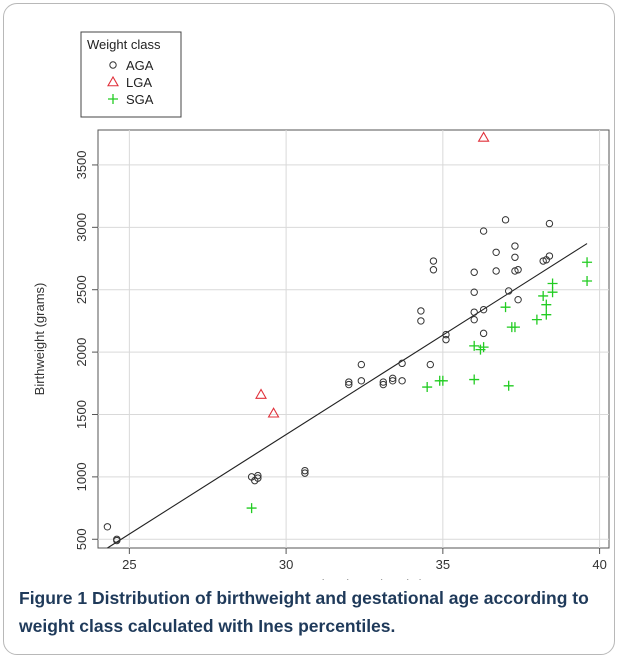 The height and width of the screenshot is (662, 622). What do you see at coordinates (113, 65) in the screenshot?
I see `legend-marker-aga` at bounding box center [113, 65].